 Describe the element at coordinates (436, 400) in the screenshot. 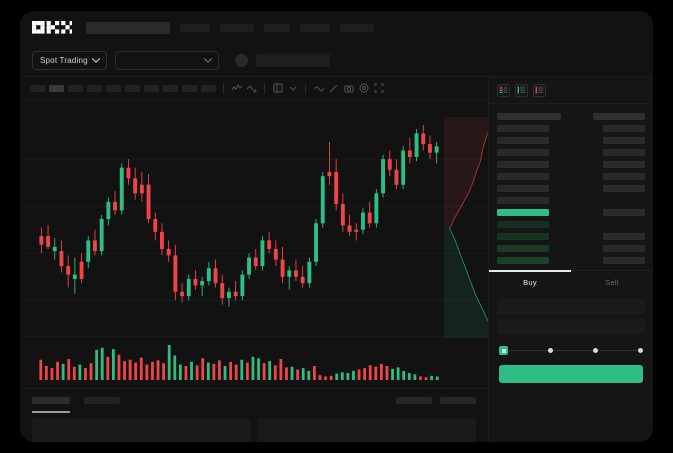

I see `orders-actions` at that location.